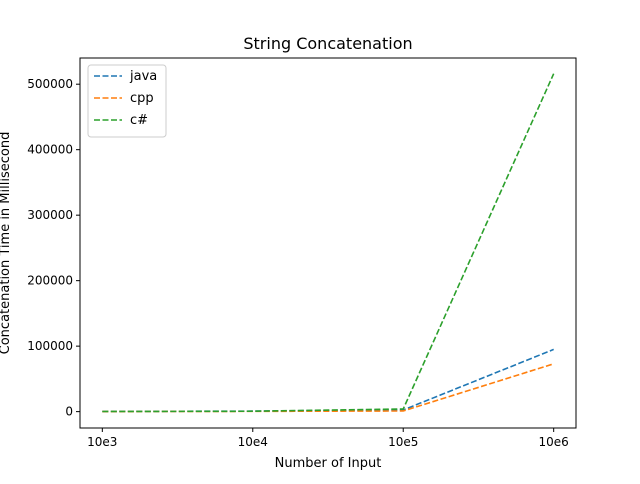  I want to click on series-line-cpp, so click(328, 388).